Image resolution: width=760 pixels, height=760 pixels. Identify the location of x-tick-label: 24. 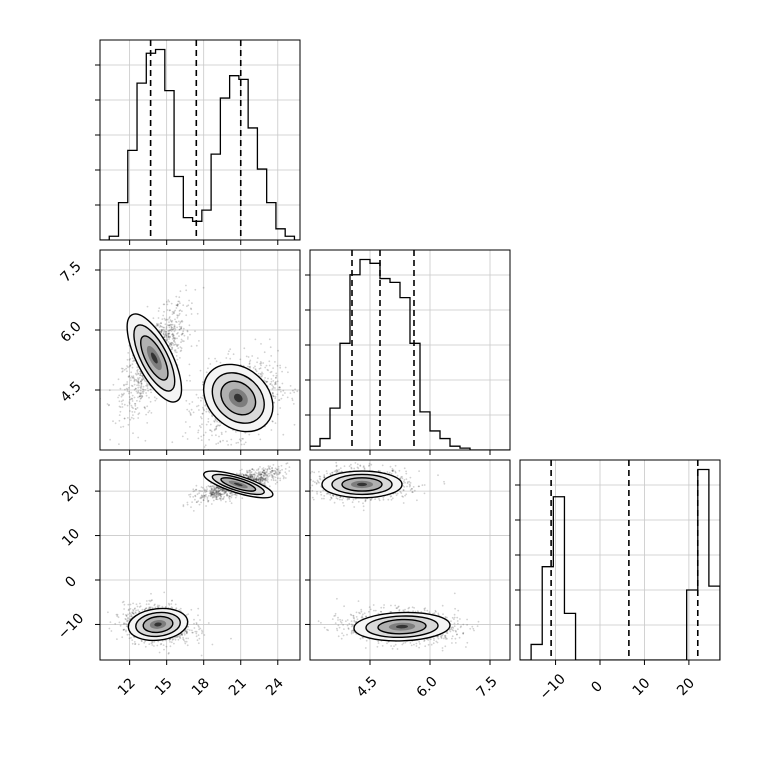
(275, 687).